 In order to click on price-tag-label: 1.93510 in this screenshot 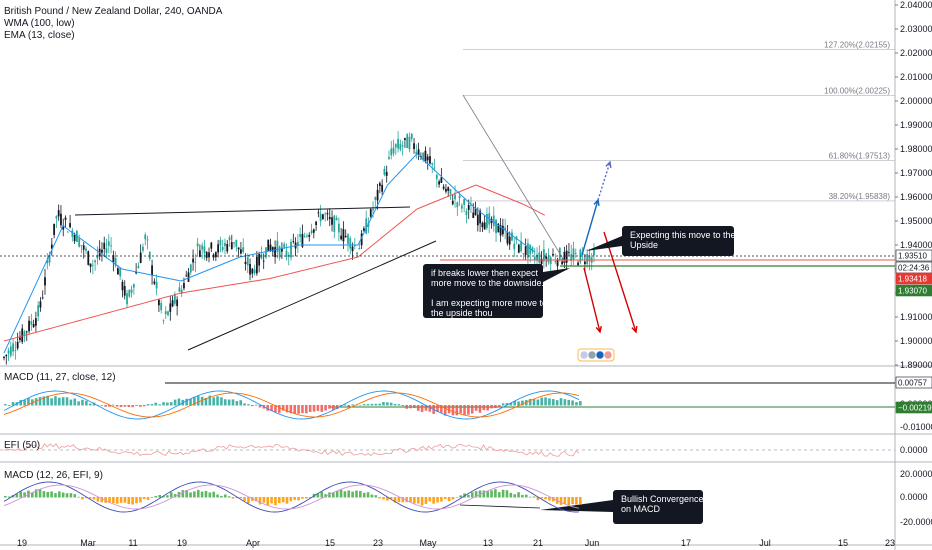, I will do `click(912, 256)`.